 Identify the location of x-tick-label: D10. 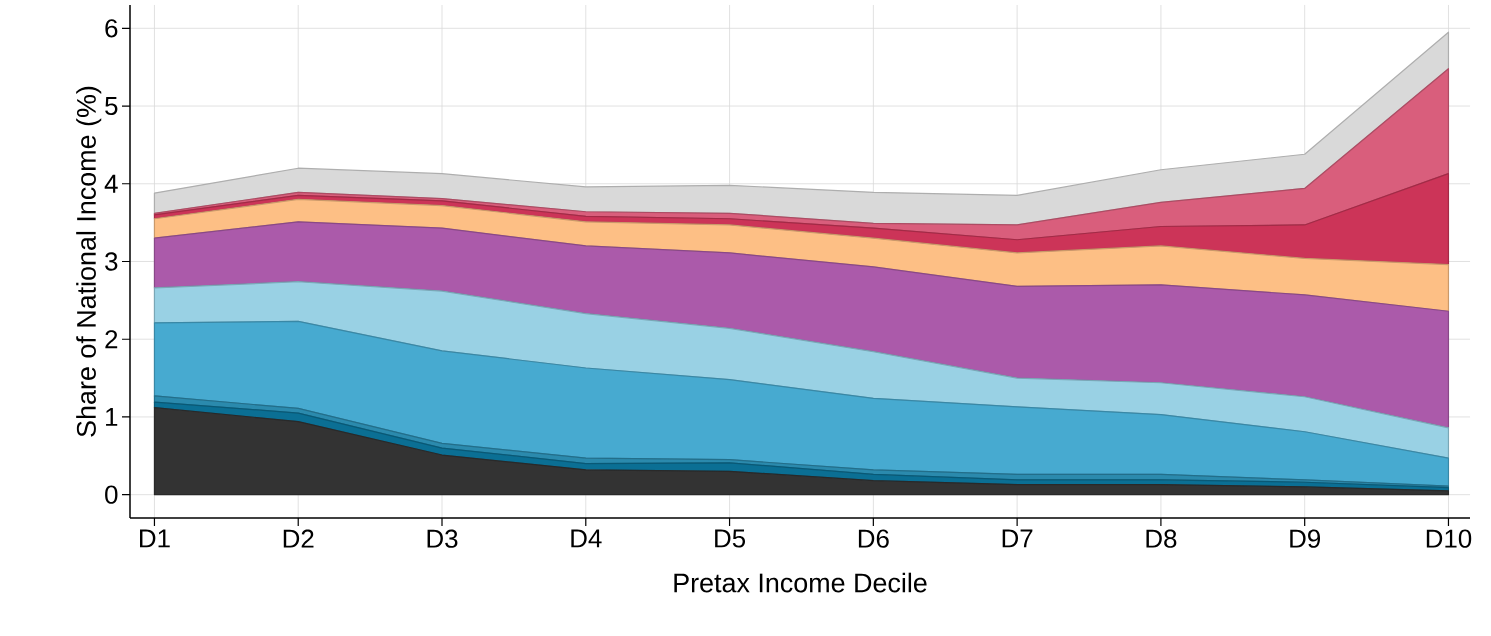
(1449, 538).